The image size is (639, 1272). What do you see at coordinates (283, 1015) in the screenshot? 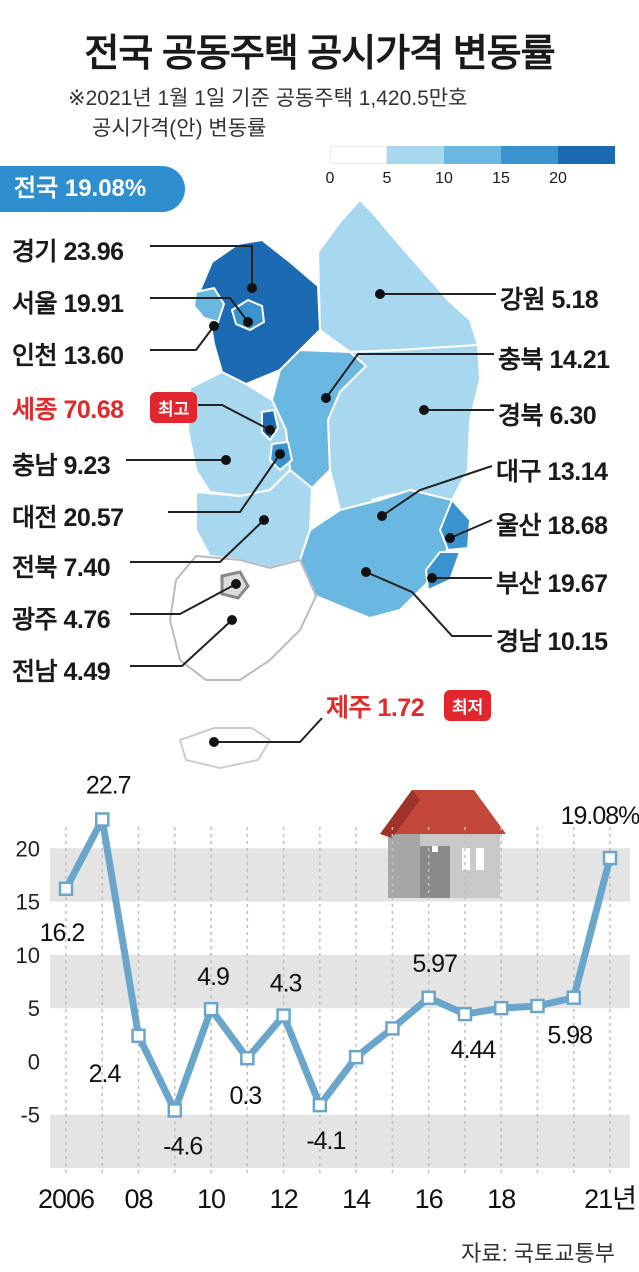
I see `data-point-2012` at bounding box center [283, 1015].